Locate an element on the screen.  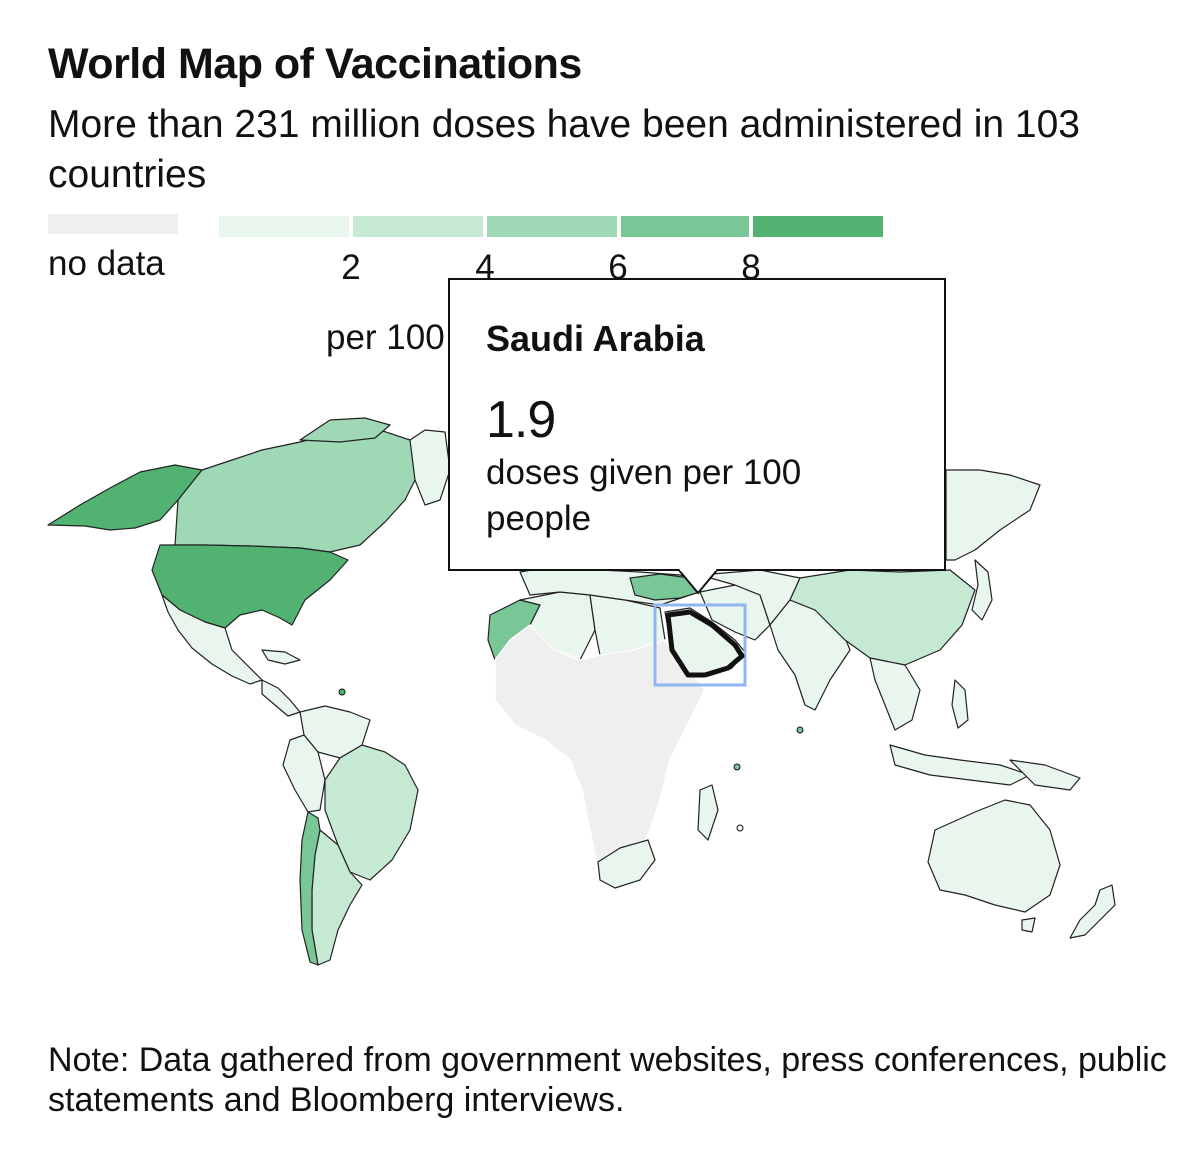
region-russia is located at coordinates (993, 515).